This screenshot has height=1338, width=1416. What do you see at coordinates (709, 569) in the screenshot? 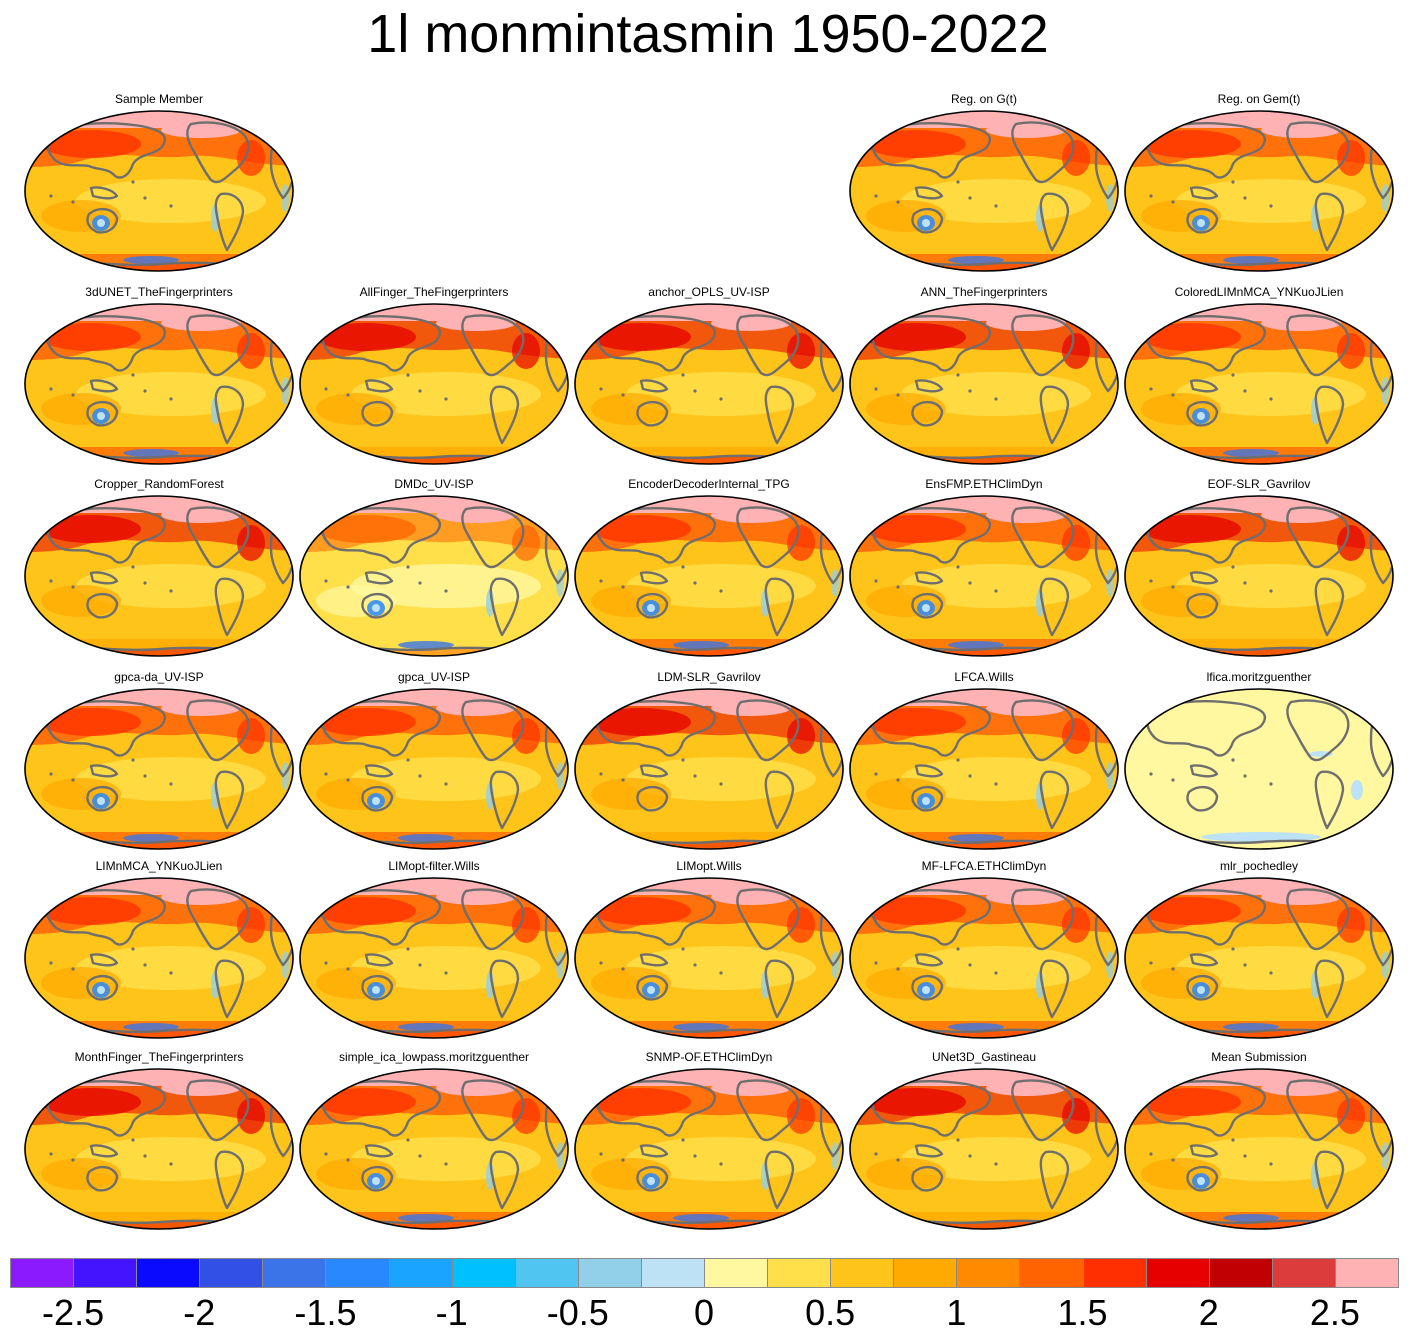
I see `map-panel: EncoderDecoderInternal_TPG` at bounding box center [709, 569].